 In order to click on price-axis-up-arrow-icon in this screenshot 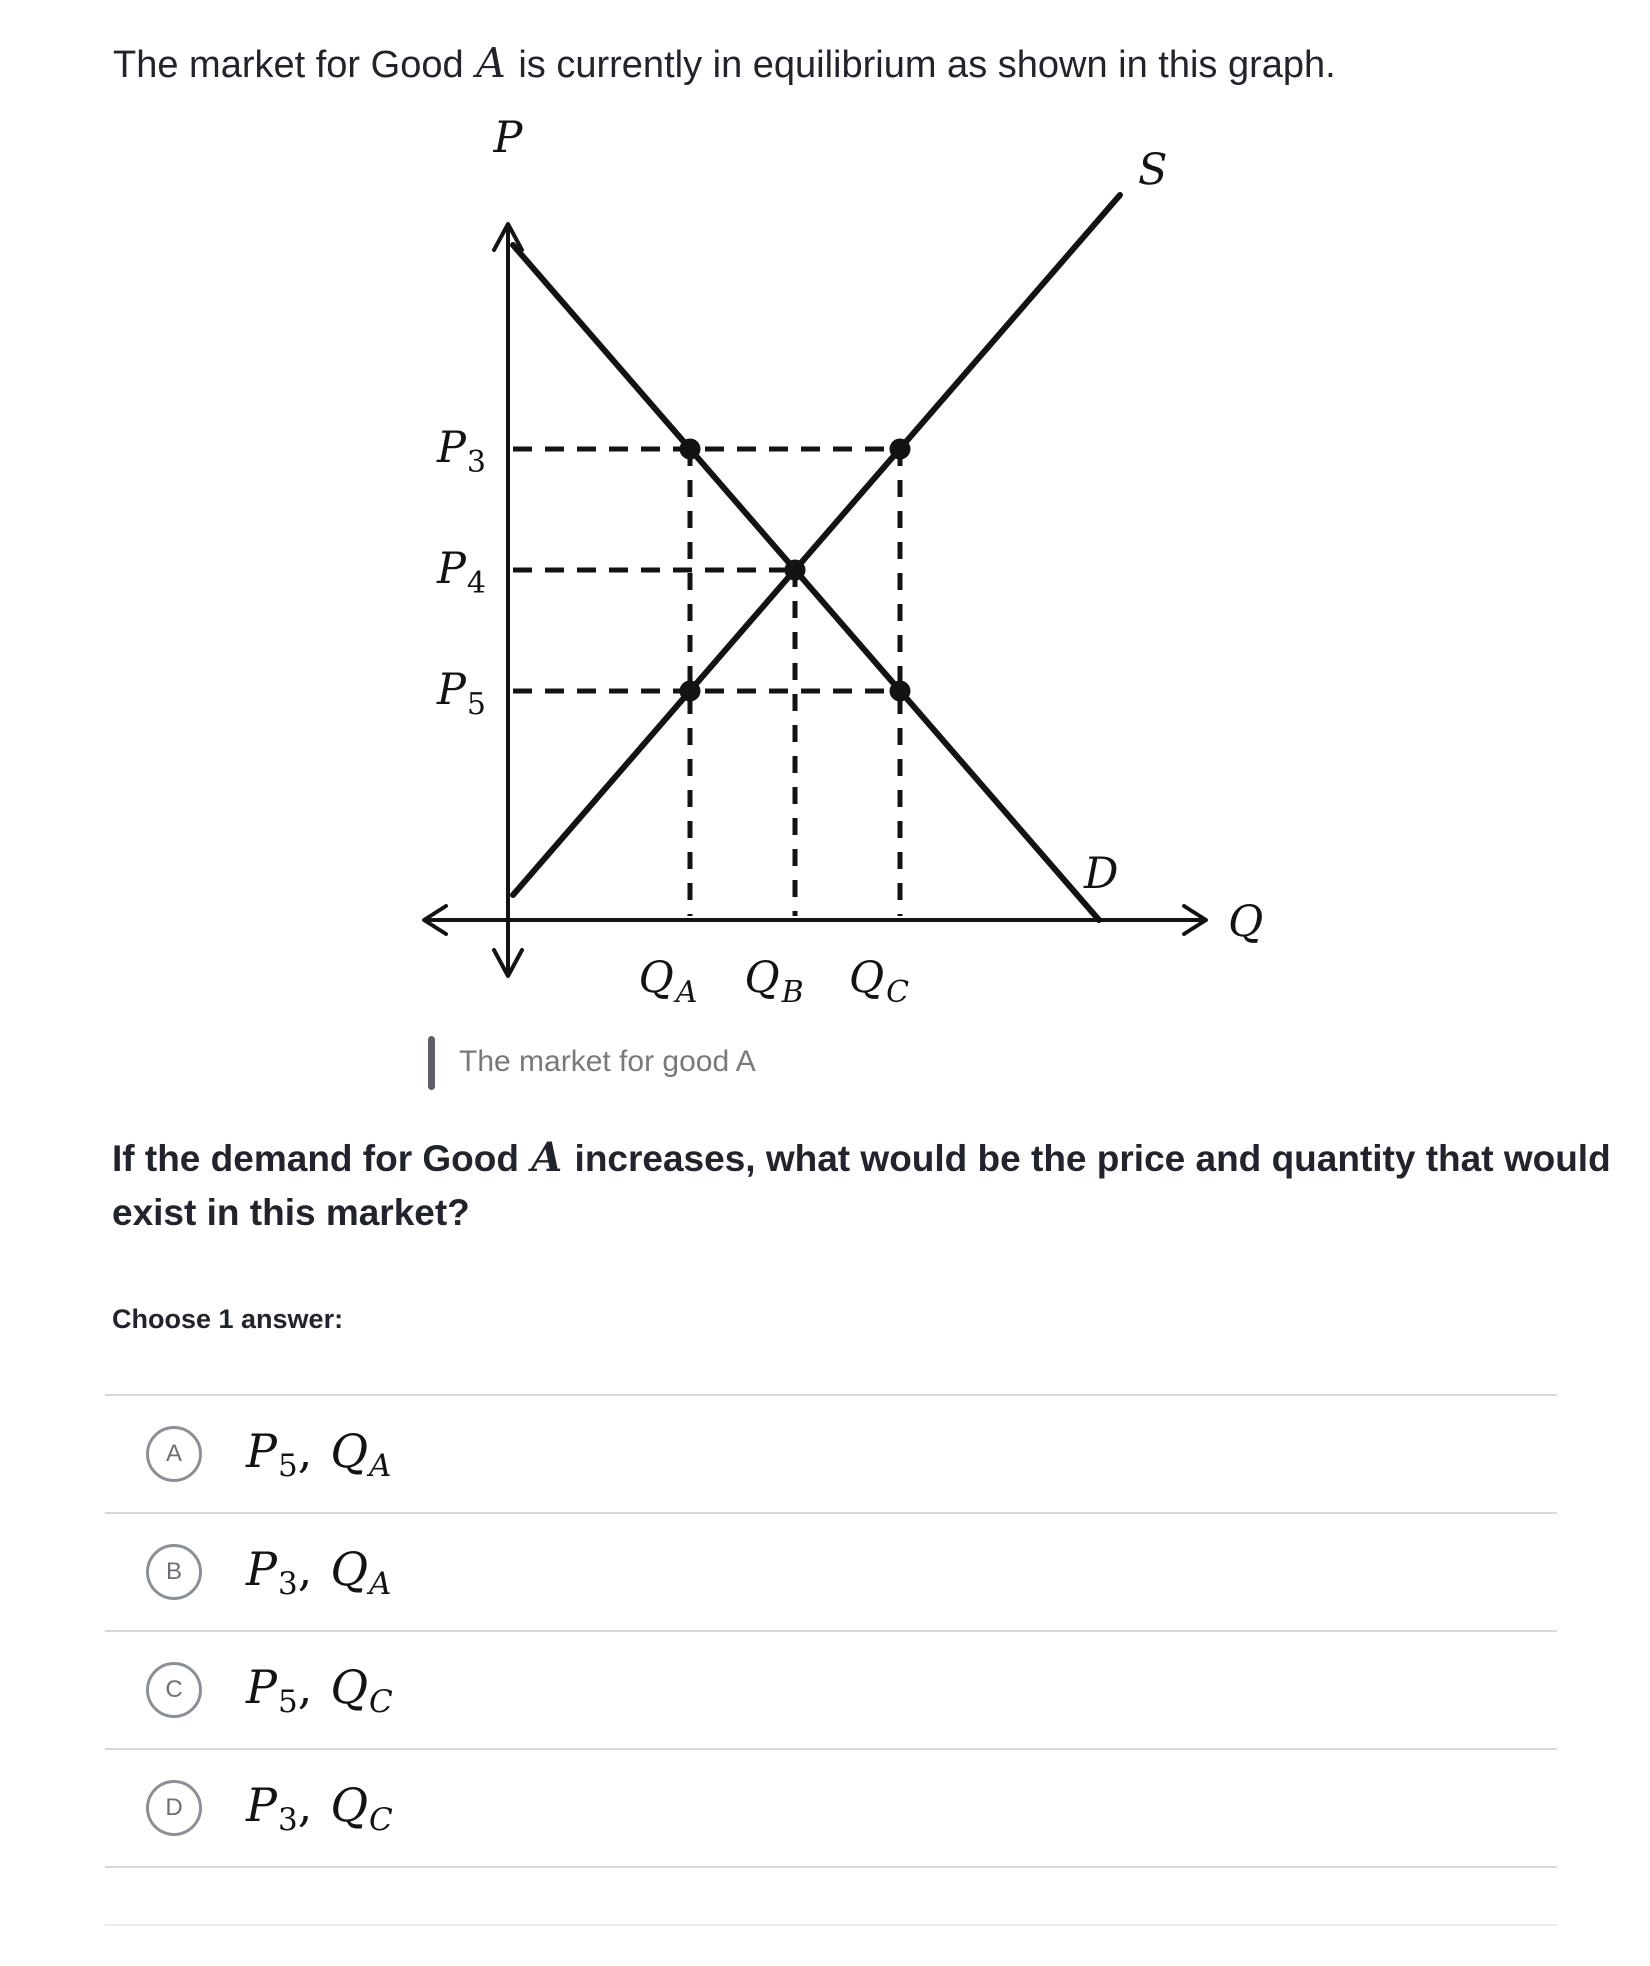, I will do `click(508, 237)`.